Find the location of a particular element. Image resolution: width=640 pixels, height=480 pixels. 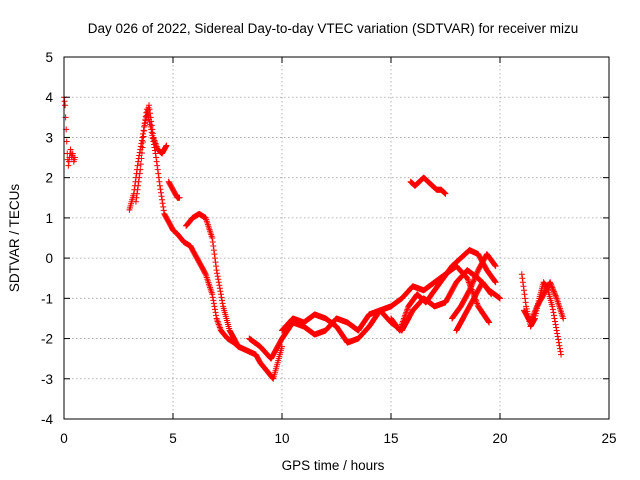

y-tick-label: 5 is located at coordinates (49, 57).